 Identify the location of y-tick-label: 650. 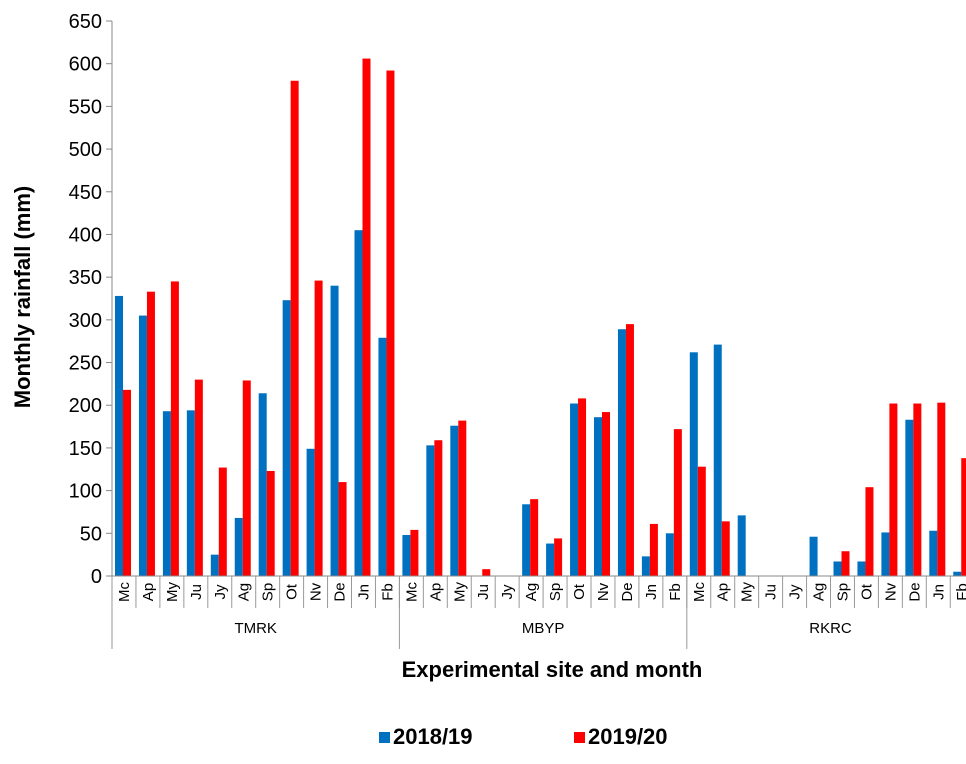
(85, 22).